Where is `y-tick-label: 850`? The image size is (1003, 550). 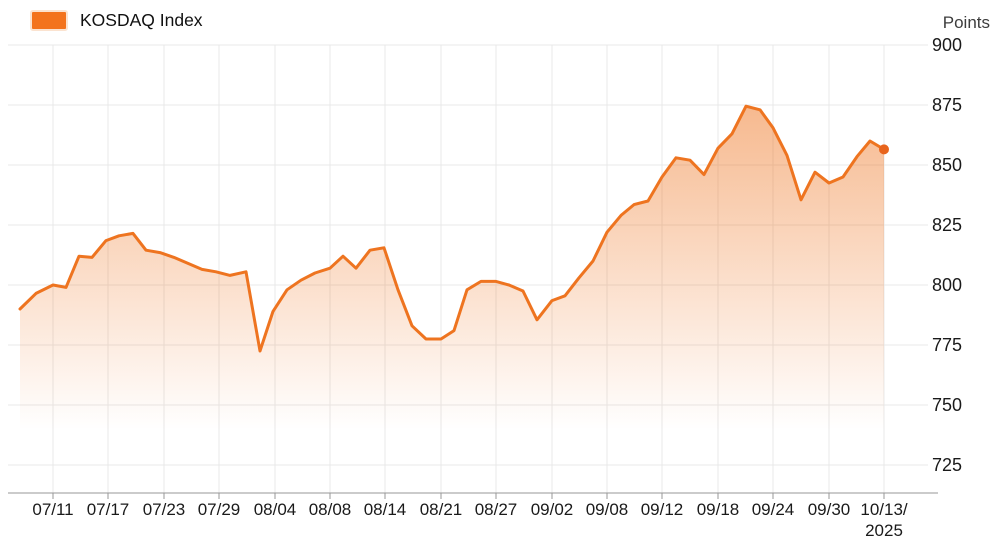
y-tick-label: 850 is located at coordinates (947, 165).